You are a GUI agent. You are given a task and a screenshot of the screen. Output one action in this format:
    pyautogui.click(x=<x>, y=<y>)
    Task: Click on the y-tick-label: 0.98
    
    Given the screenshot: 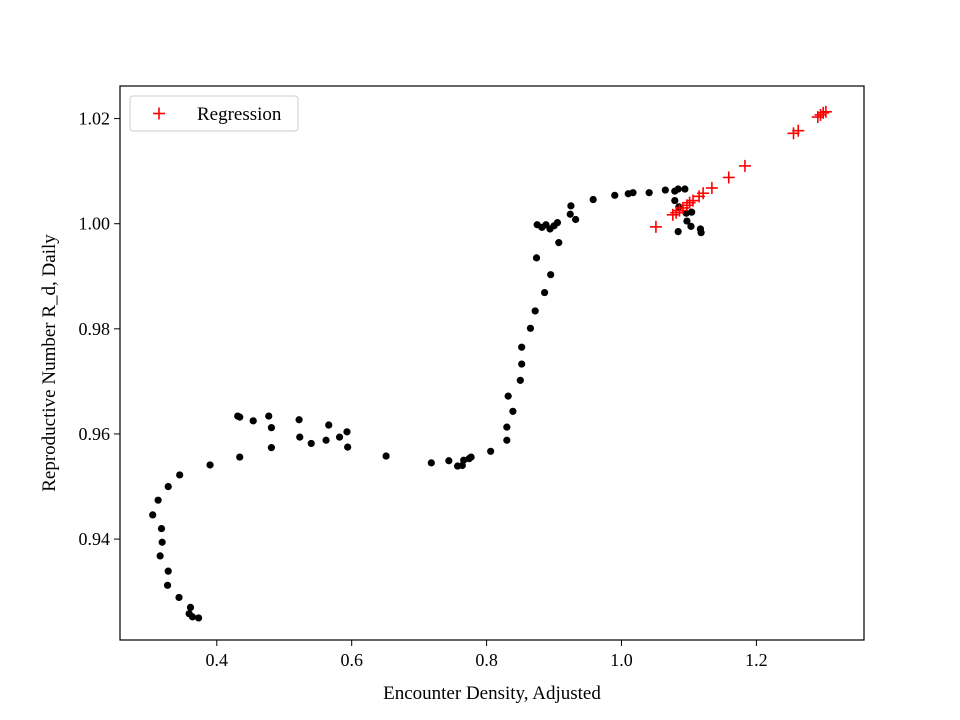 What is the action you would take?
    pyautogui.click(x=95, y=329)
    